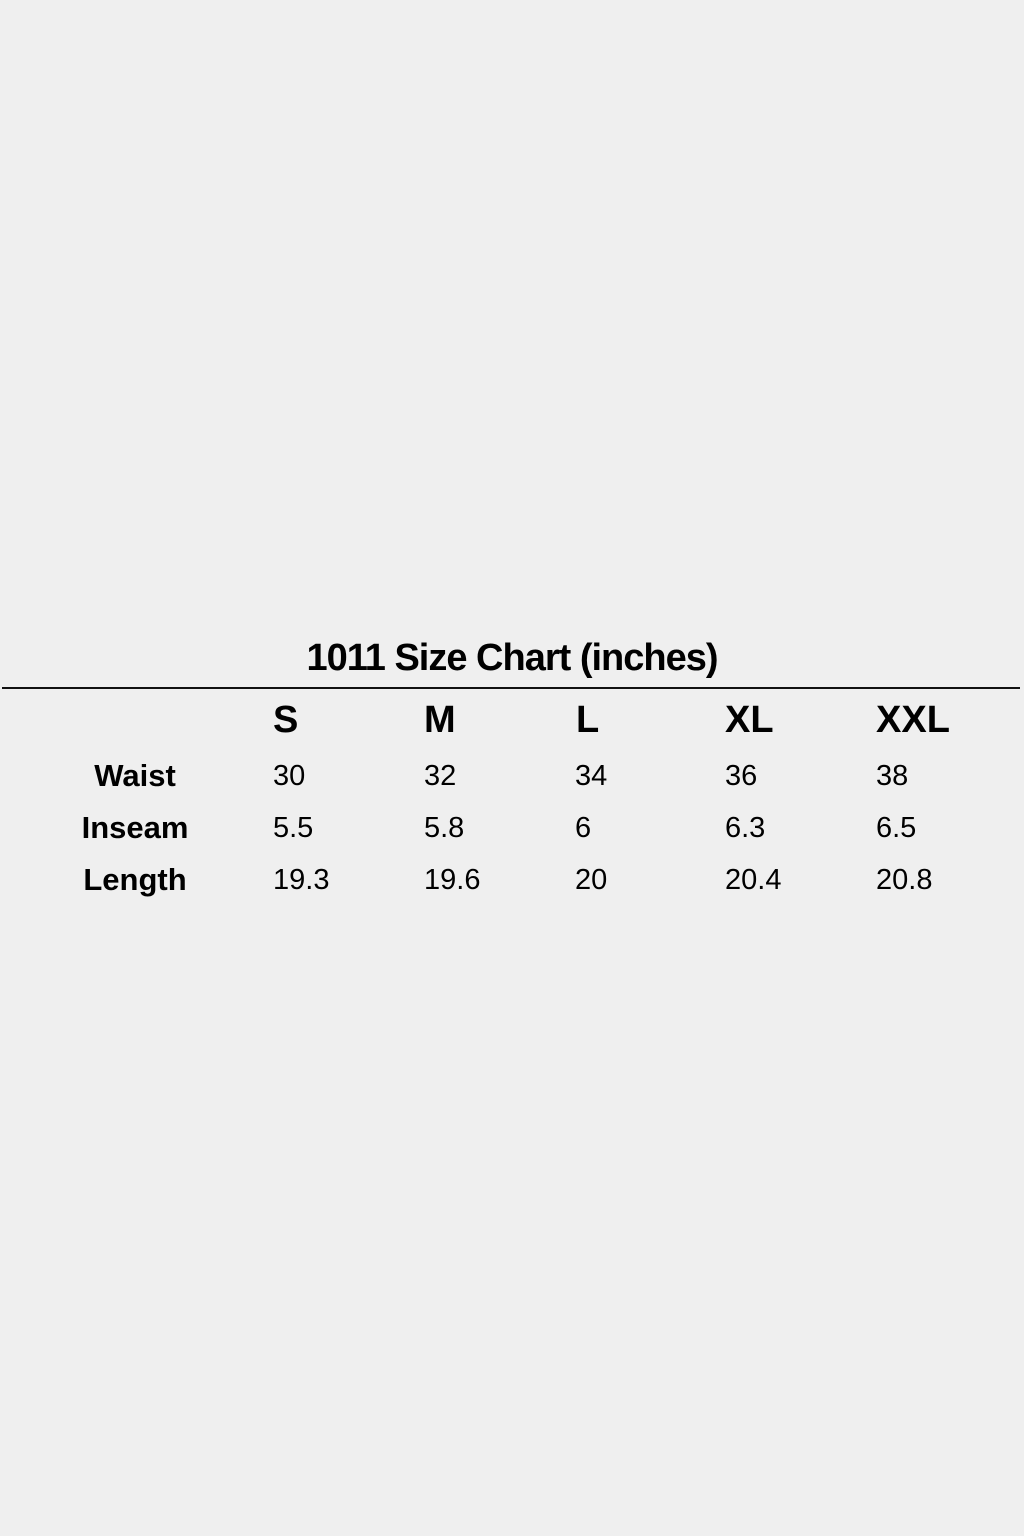  I want to click on size-chart-title: 1011 Size Chart (inches), so click(512, 658).